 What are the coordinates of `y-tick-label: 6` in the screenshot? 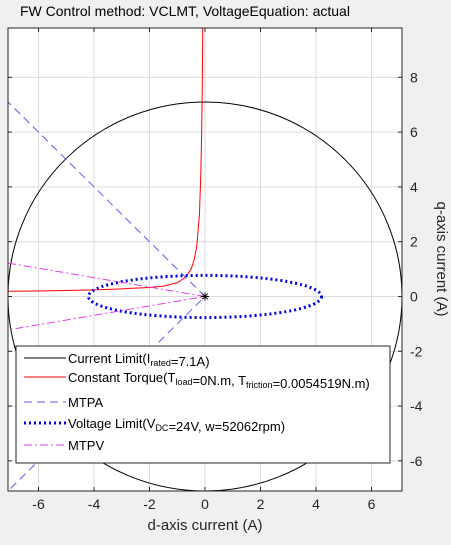 It's located at (414, 132).